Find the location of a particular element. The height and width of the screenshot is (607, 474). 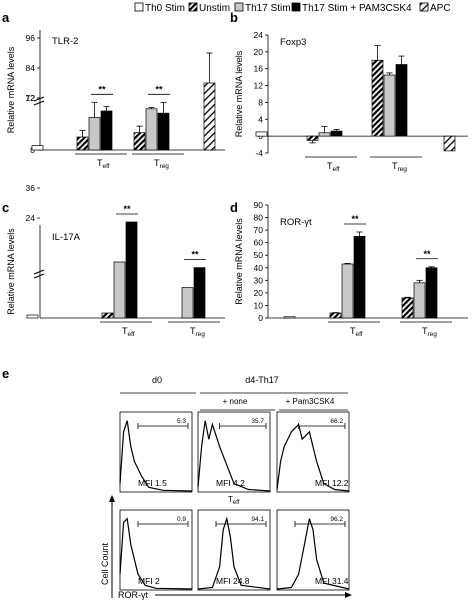

chart-panel-c: Relative mRNA levels ** ** Teff Treg IL-17A is located at coordinates (115, 271).